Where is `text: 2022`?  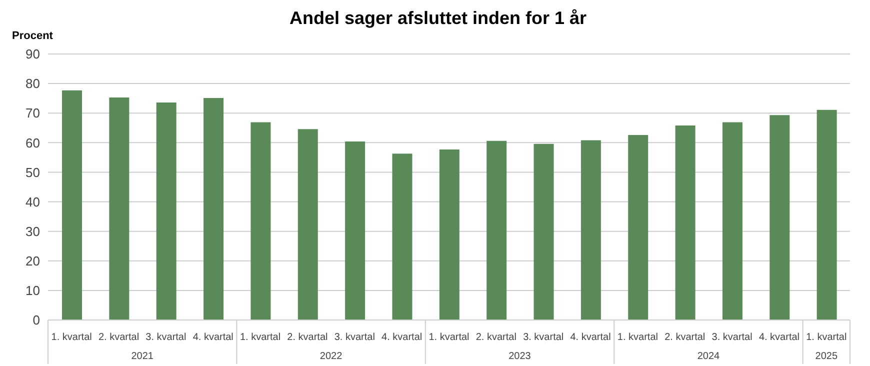
text: 2022 is located at coordinates (331, 356).